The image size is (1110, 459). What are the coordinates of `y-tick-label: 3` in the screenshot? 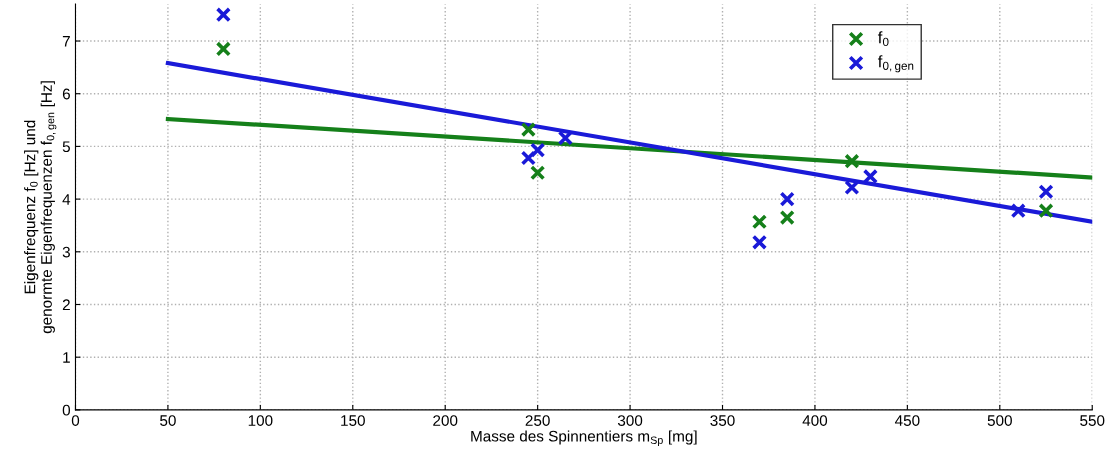 It's located at (66, 252).